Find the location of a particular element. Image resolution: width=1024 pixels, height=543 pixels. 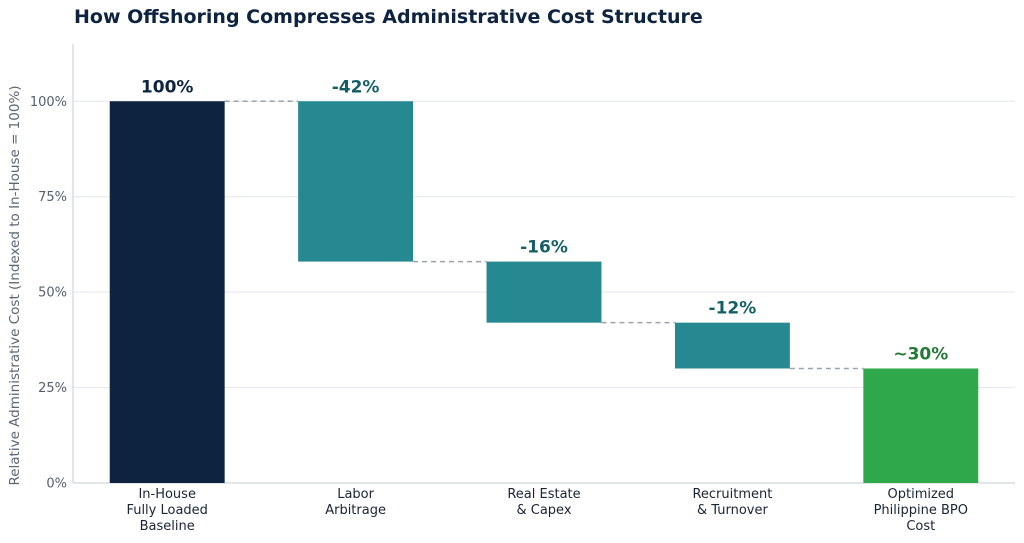

data-label-4: -12% is located at coordinates (733, 309).